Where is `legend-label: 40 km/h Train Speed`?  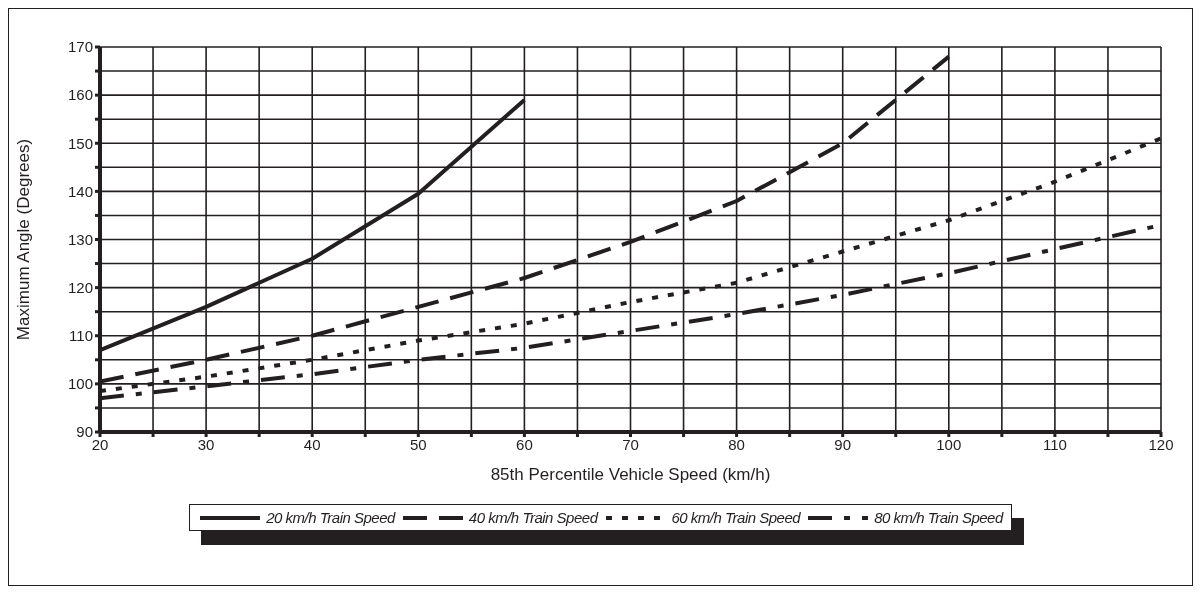 legend-label: 40 km/h Train Speed is located at coordinates (533, 517).